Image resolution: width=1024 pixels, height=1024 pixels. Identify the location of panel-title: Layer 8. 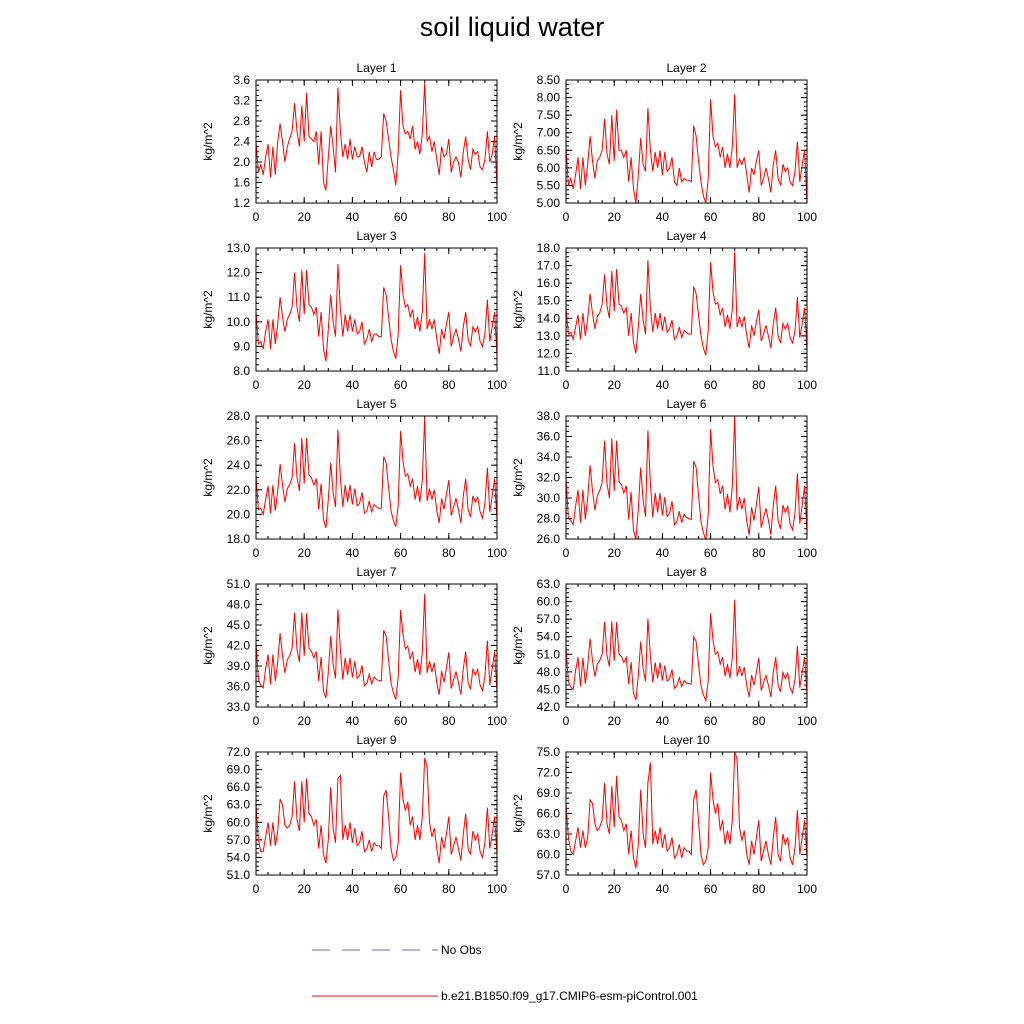
(686, 572).